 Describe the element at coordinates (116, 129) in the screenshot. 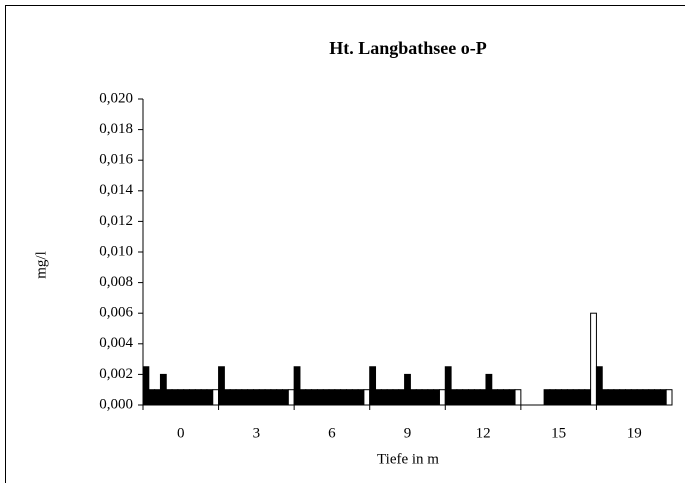

I see `y-tick-label: 0,018` at that location.